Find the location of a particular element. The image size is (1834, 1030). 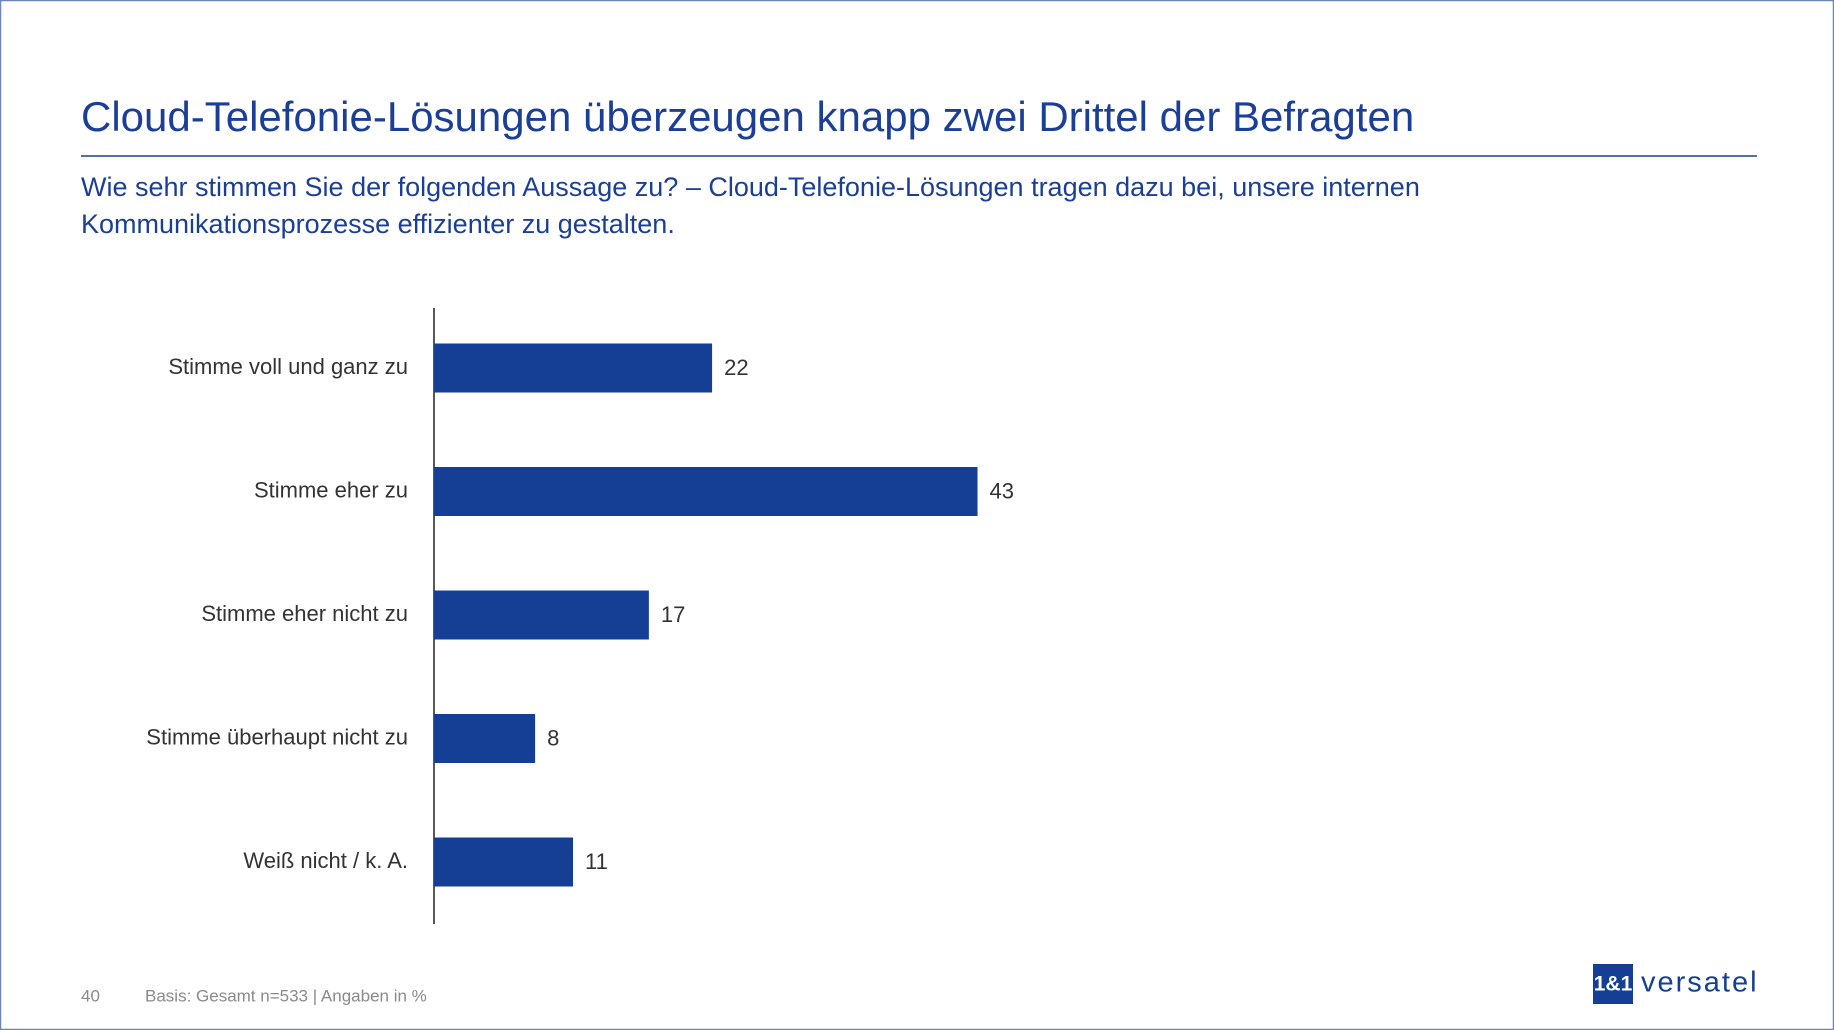

logo-box is located at coordinates (1613, 984).